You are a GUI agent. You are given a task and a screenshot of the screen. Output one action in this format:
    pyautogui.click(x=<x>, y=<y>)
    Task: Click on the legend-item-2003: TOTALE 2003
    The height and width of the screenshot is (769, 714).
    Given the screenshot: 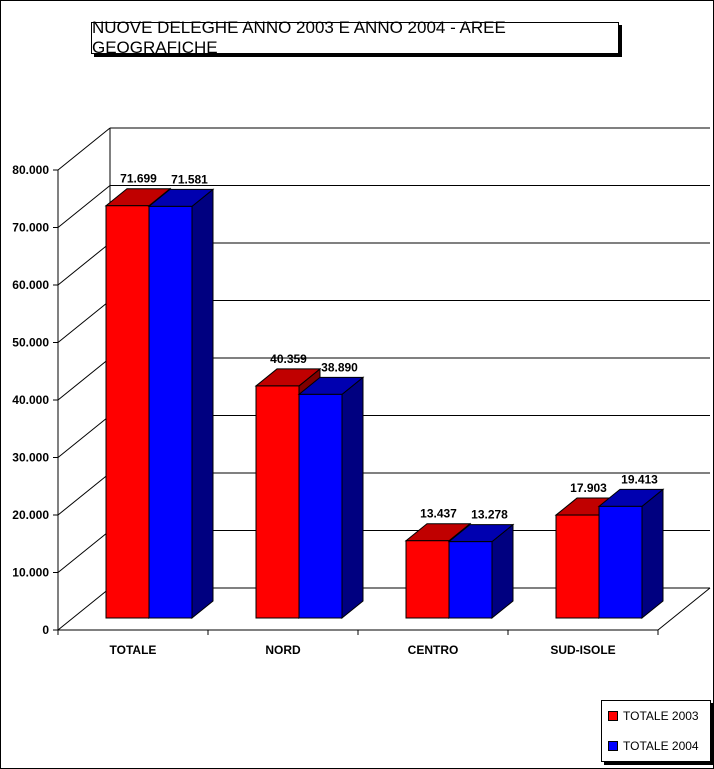 What is the action you would take?
    pyautogui.click(x=656, y=716)
    